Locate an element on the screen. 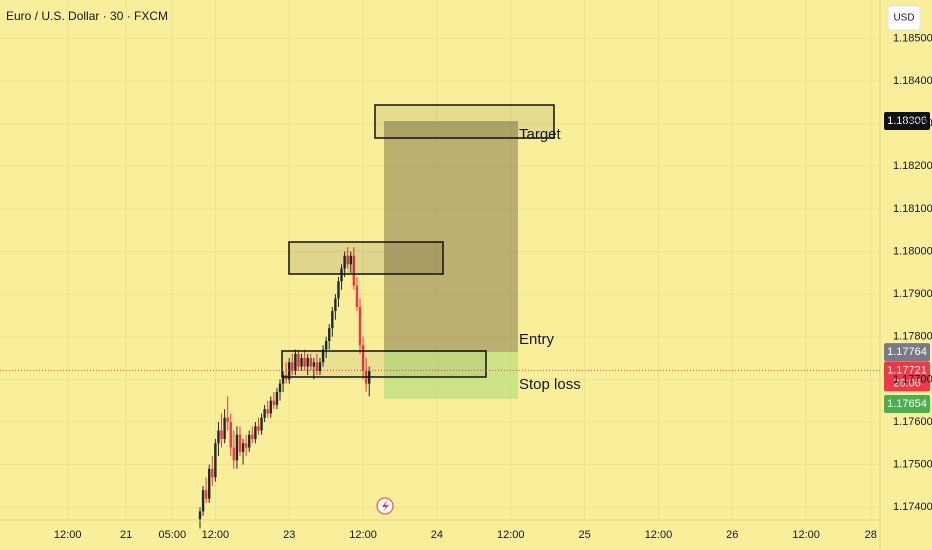 The image size is (932, 550). target-price-label: 1.18306 is located at coordinates (907, 121).